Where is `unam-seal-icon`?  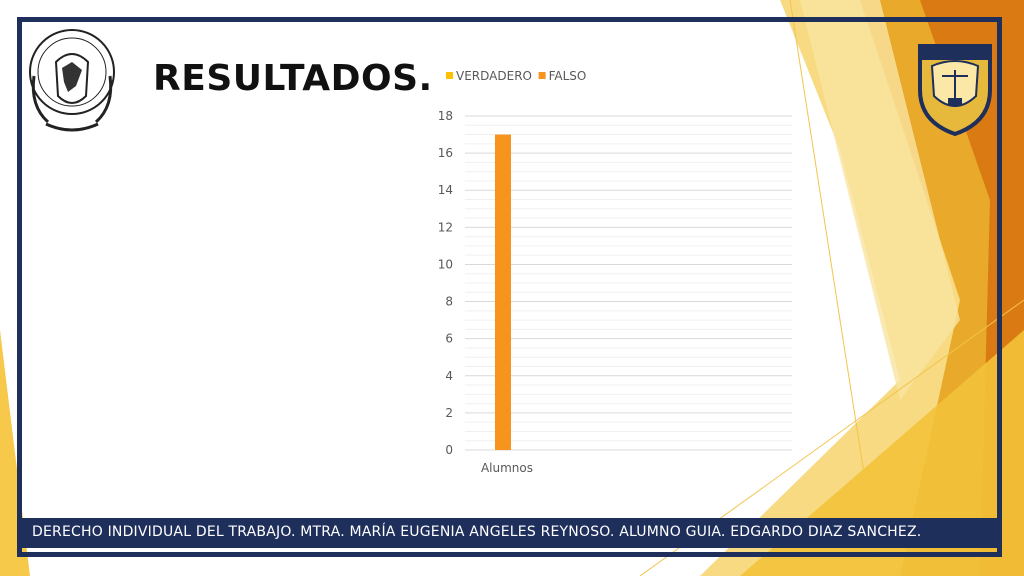
unam-seal-icon is located at coordinates (72, 80).